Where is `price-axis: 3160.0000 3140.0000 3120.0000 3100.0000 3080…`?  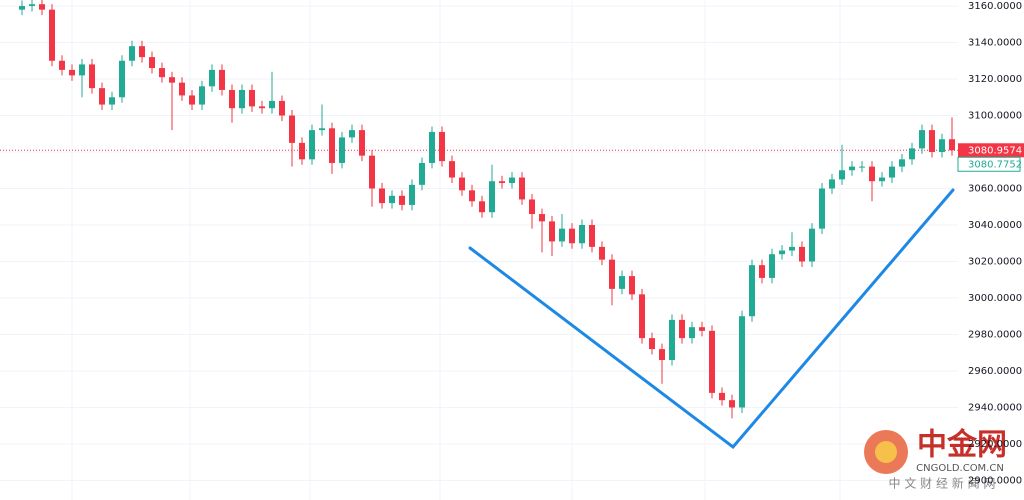
price-axis: 3160.0000 3140.0000 3120.0000 3100.0000 3080… is located at coordinates (990, 243).